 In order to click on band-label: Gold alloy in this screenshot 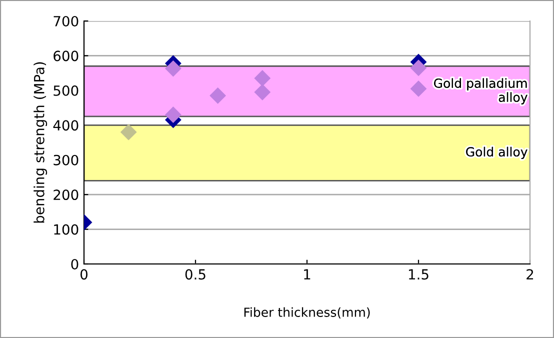, I will do `click(497, 152)`.